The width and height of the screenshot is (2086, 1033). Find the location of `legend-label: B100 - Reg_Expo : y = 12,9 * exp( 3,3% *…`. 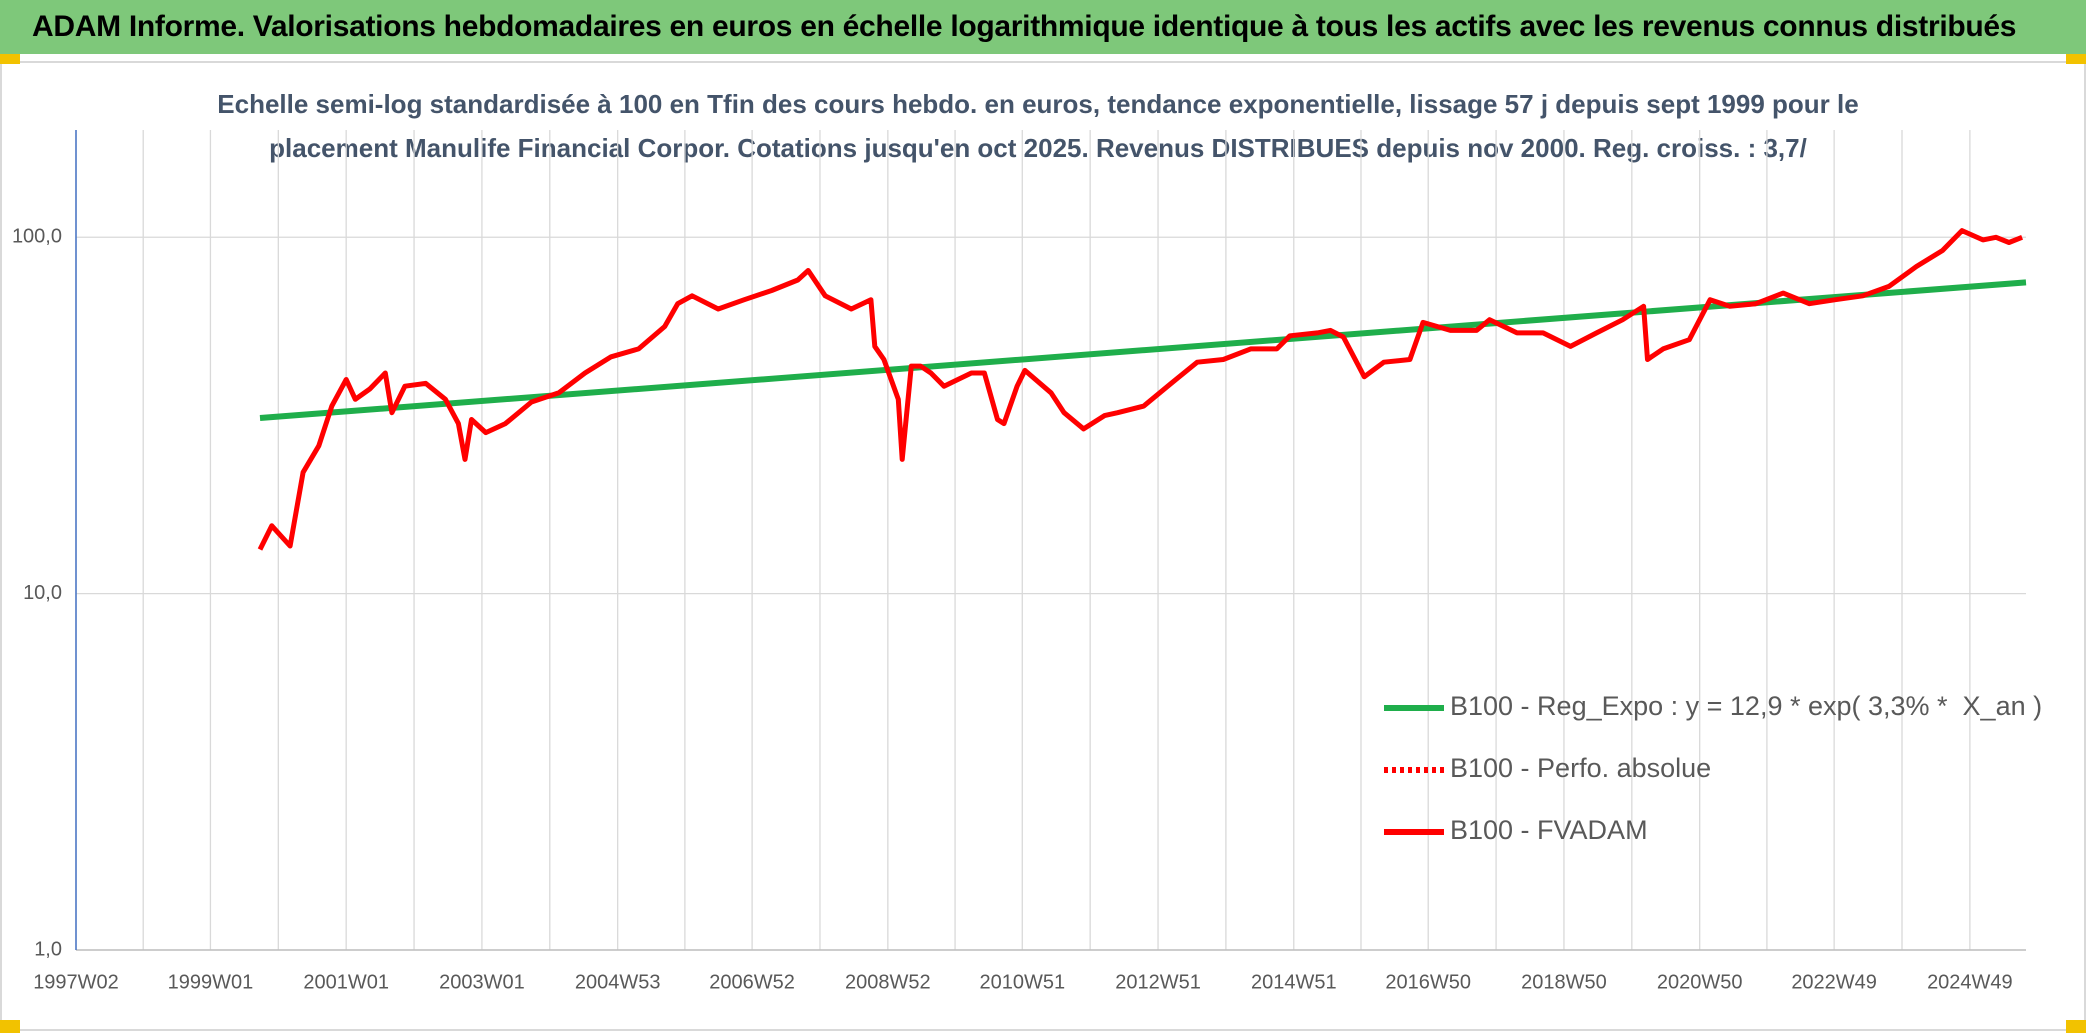

legend-label: B100 - Reg_Expo : y = 12,9 * exp( 3,3% *… is located at coordinates (1746, 706).